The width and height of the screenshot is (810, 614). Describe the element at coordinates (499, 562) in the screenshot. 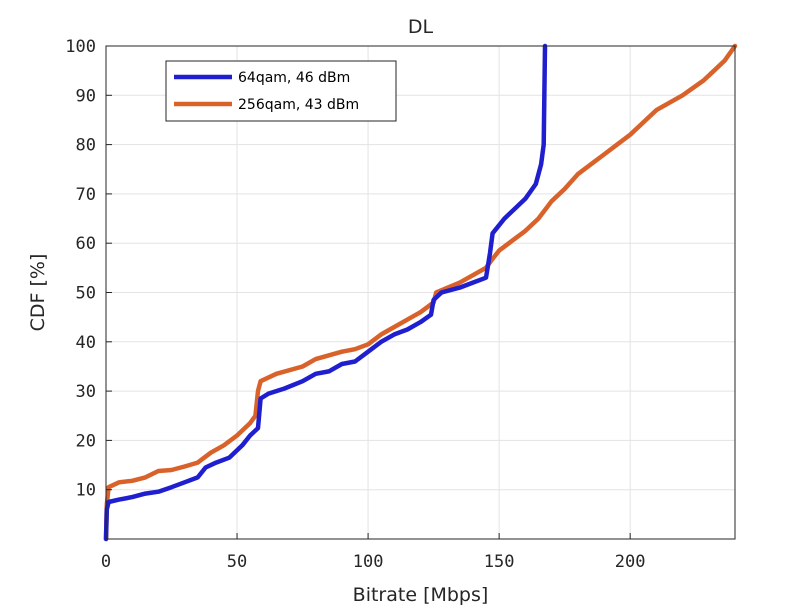

I see `x-tick-label: 150` at that location.